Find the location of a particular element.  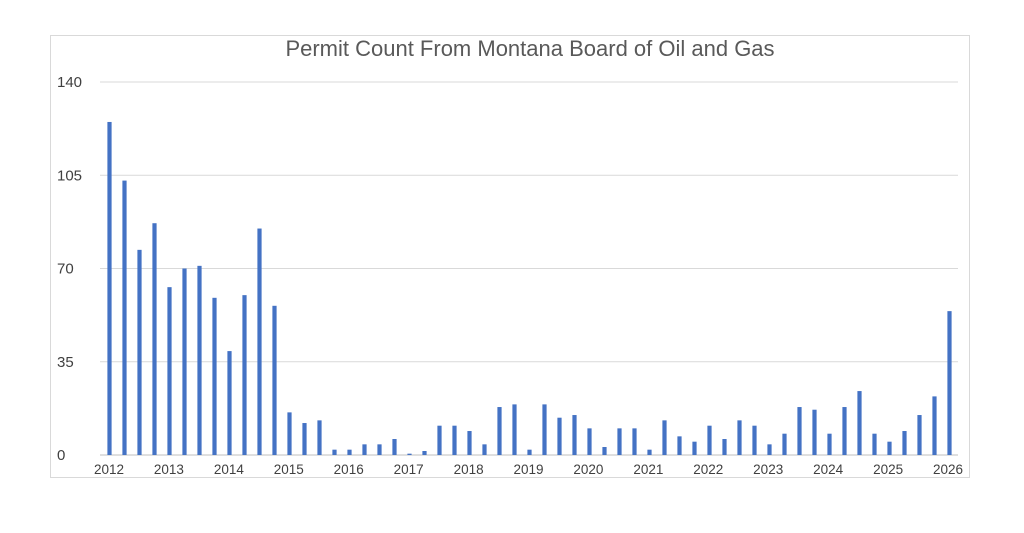

y-tick-label: 70 is located at coordinates (65, 269).